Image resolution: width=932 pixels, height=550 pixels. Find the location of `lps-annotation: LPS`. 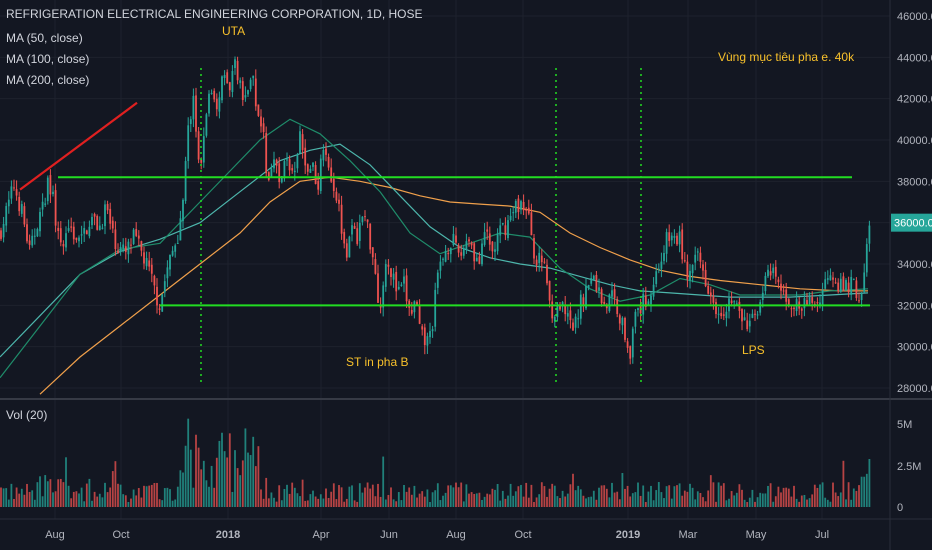

lps-annotation: LPS is located at coordinates (753, 350).